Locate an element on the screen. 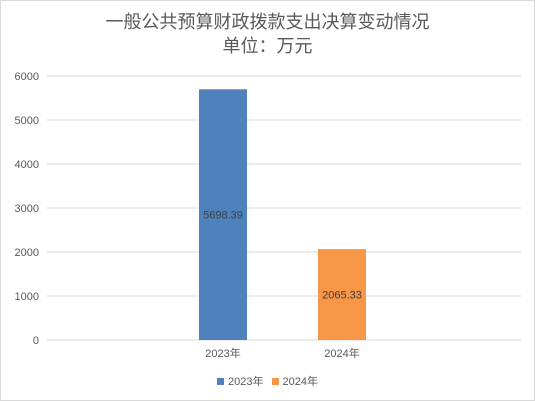  y-tick-label-2000: 2000 is located at coordinates (27, 253).